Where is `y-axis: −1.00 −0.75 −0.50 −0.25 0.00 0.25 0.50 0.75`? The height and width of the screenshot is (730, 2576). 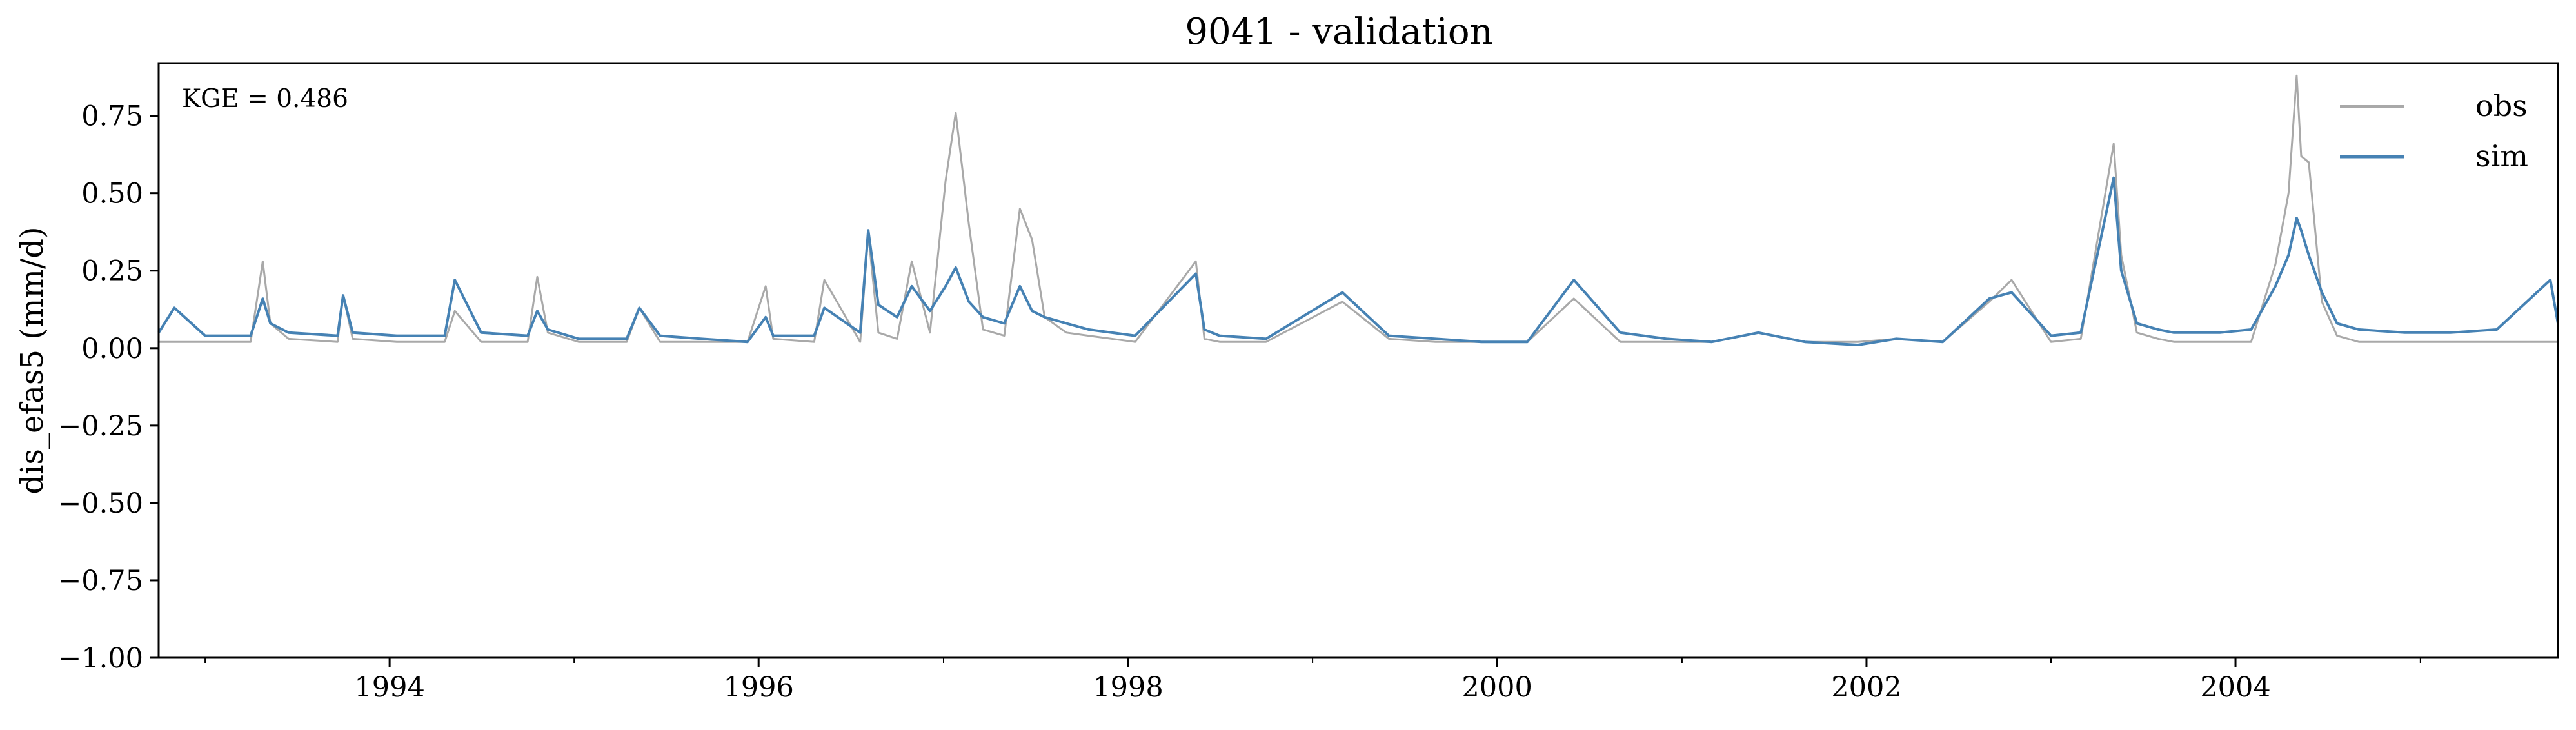 y-axis: −1.00 −0.75 −0.50 −0.25 0.00 0.25 0.50 0.75 is located at coordinates (108, 388).